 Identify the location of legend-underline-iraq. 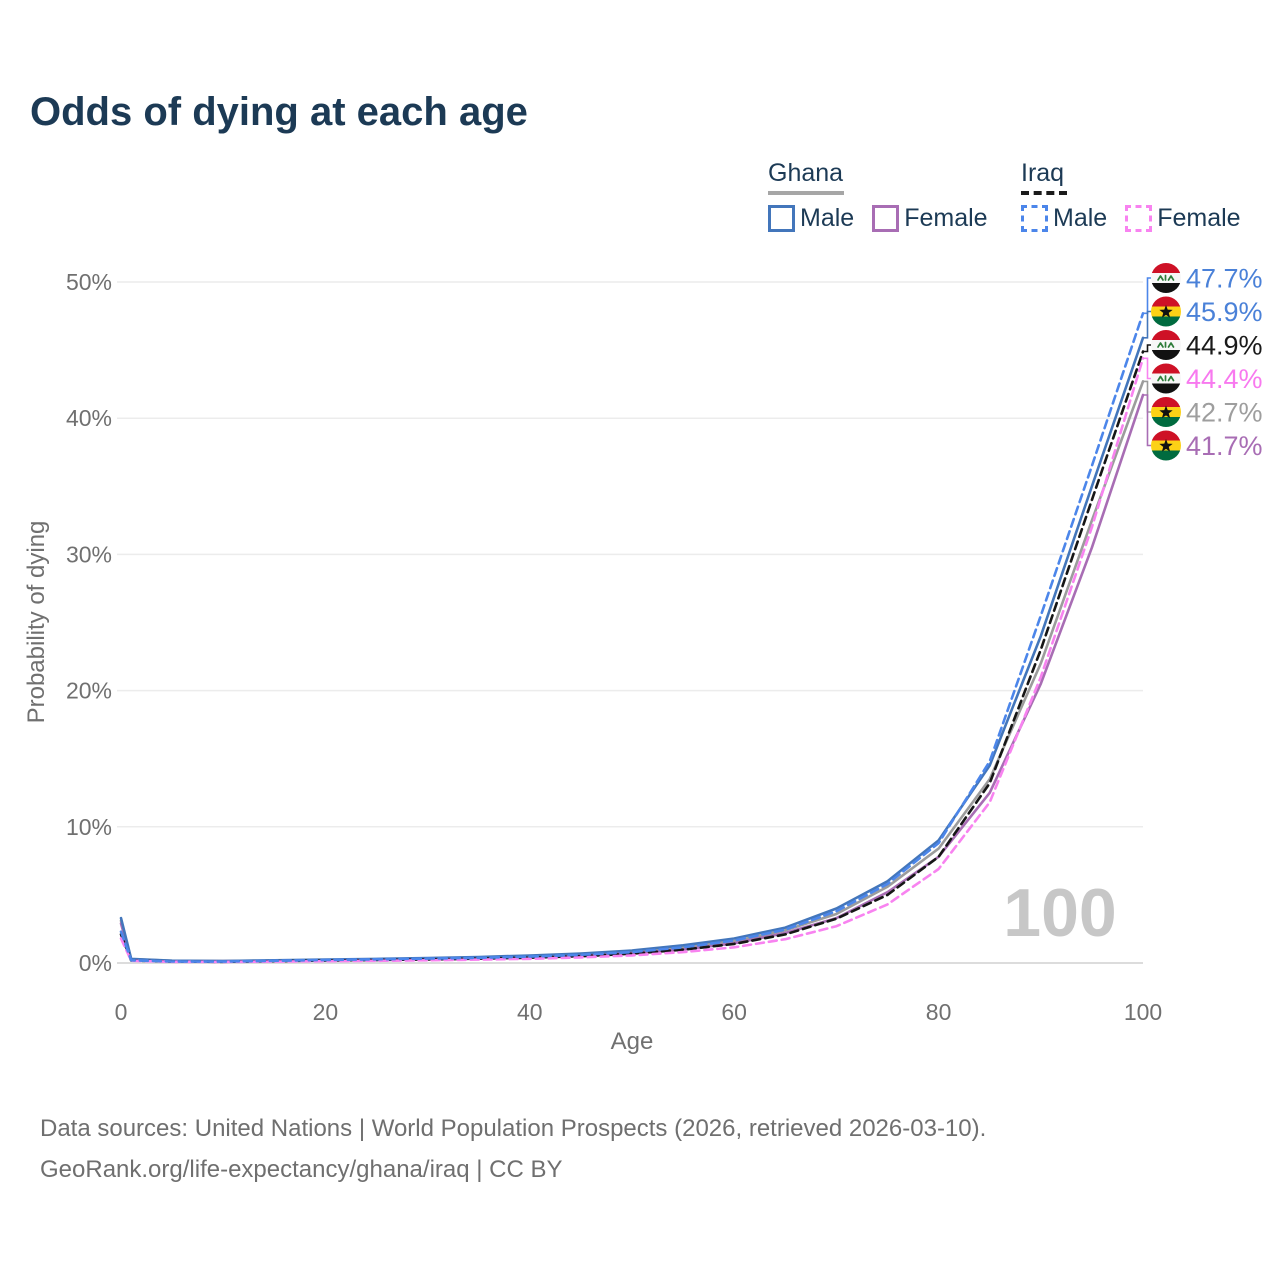
(1044, 192).